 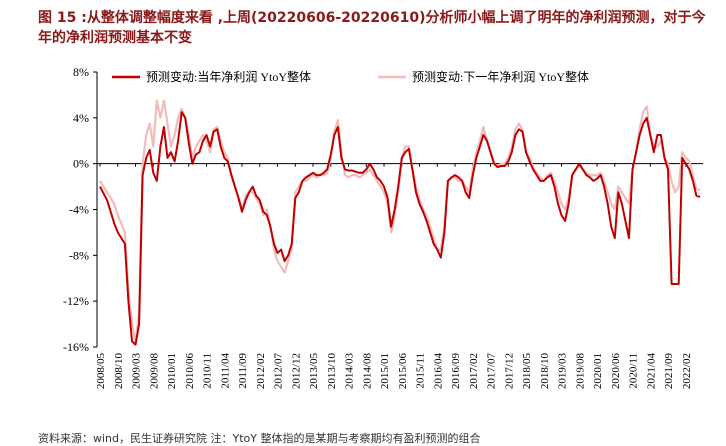 I want to click on x-tick-label: 2020/06, so click(x=616, y=371).